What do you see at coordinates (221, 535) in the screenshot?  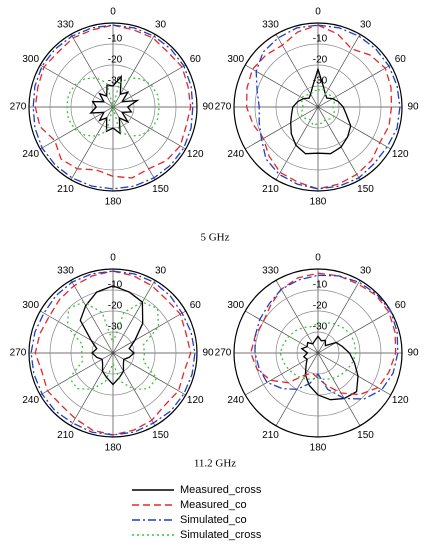 I see `legend-label: Simulated_cross` at bounding box center [221, 535].